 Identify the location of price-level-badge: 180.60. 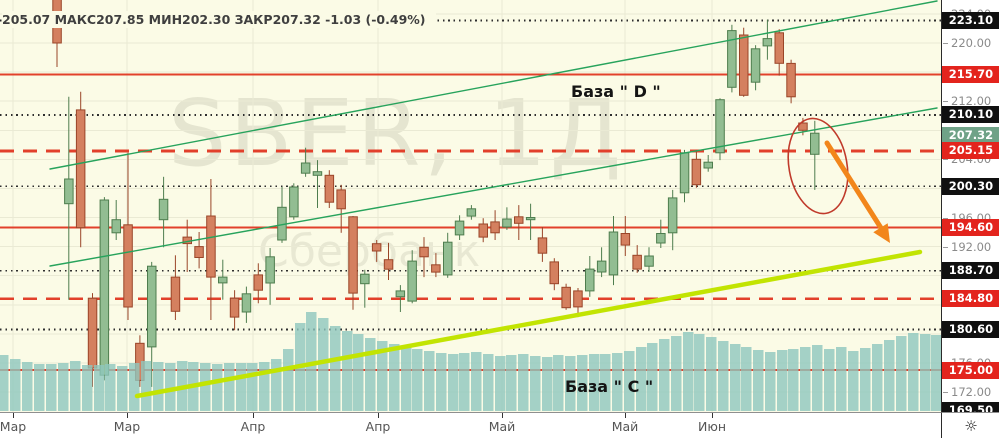
(970, 329).